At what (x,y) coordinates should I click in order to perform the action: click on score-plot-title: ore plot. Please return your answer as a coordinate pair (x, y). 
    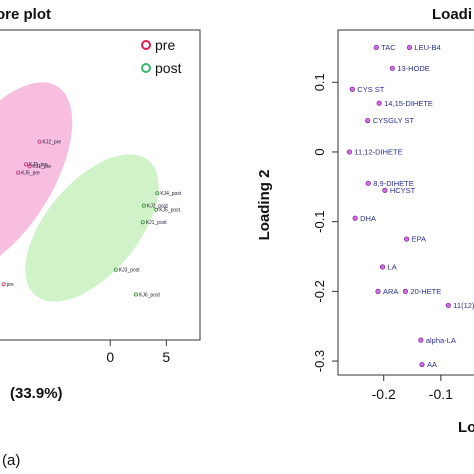
    Looking at the image, I should click on (25, 14).